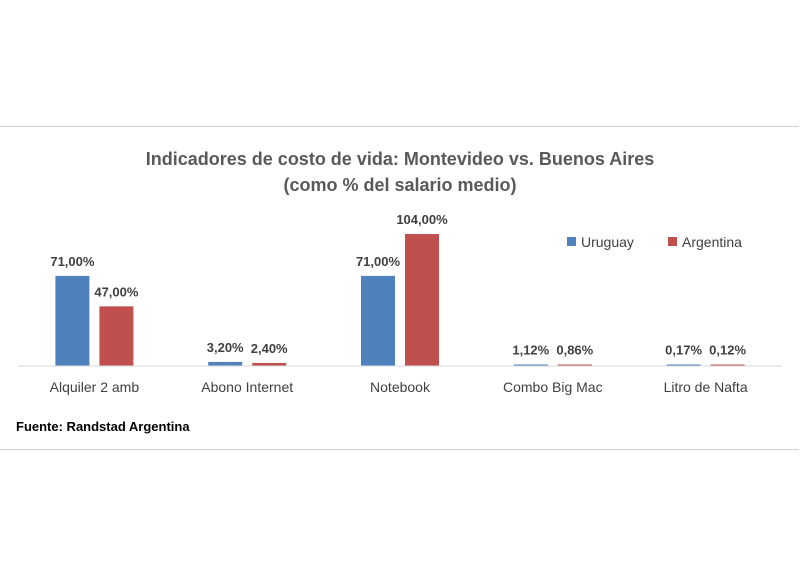 Image resolution: width=800 pixels, height=579 pixels. What do you see at coordinates (683, 350) in the screenshot?
I see `data-label-uruguay-5: 0,17%` at bounding box center [683, 350].